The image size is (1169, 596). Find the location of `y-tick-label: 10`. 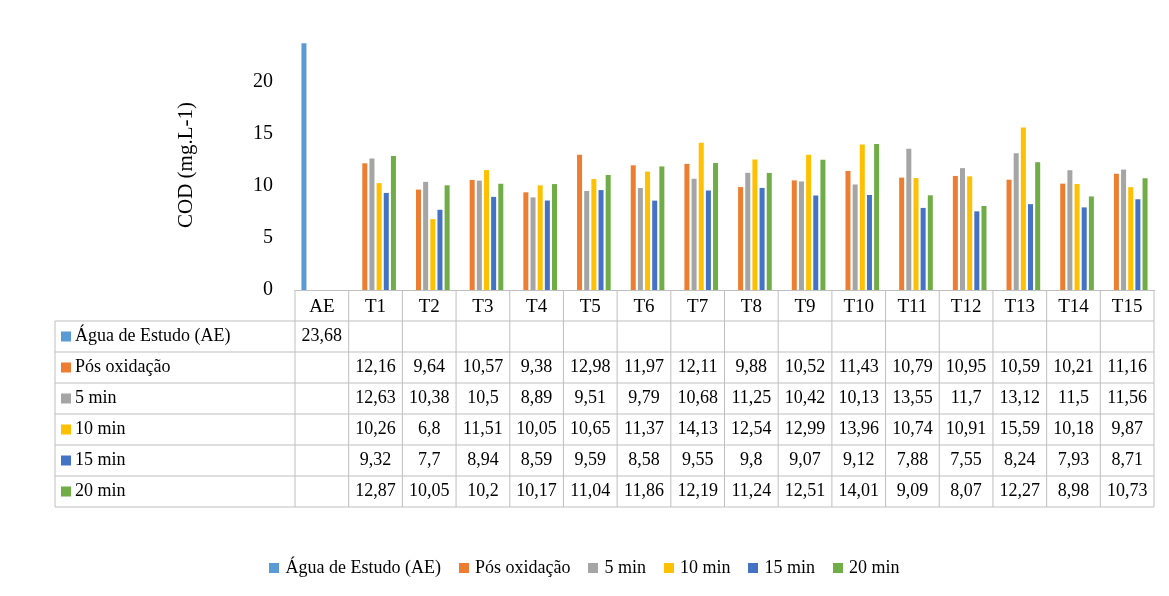

y-tick-label: 10 is located at coordinates (263, 184).